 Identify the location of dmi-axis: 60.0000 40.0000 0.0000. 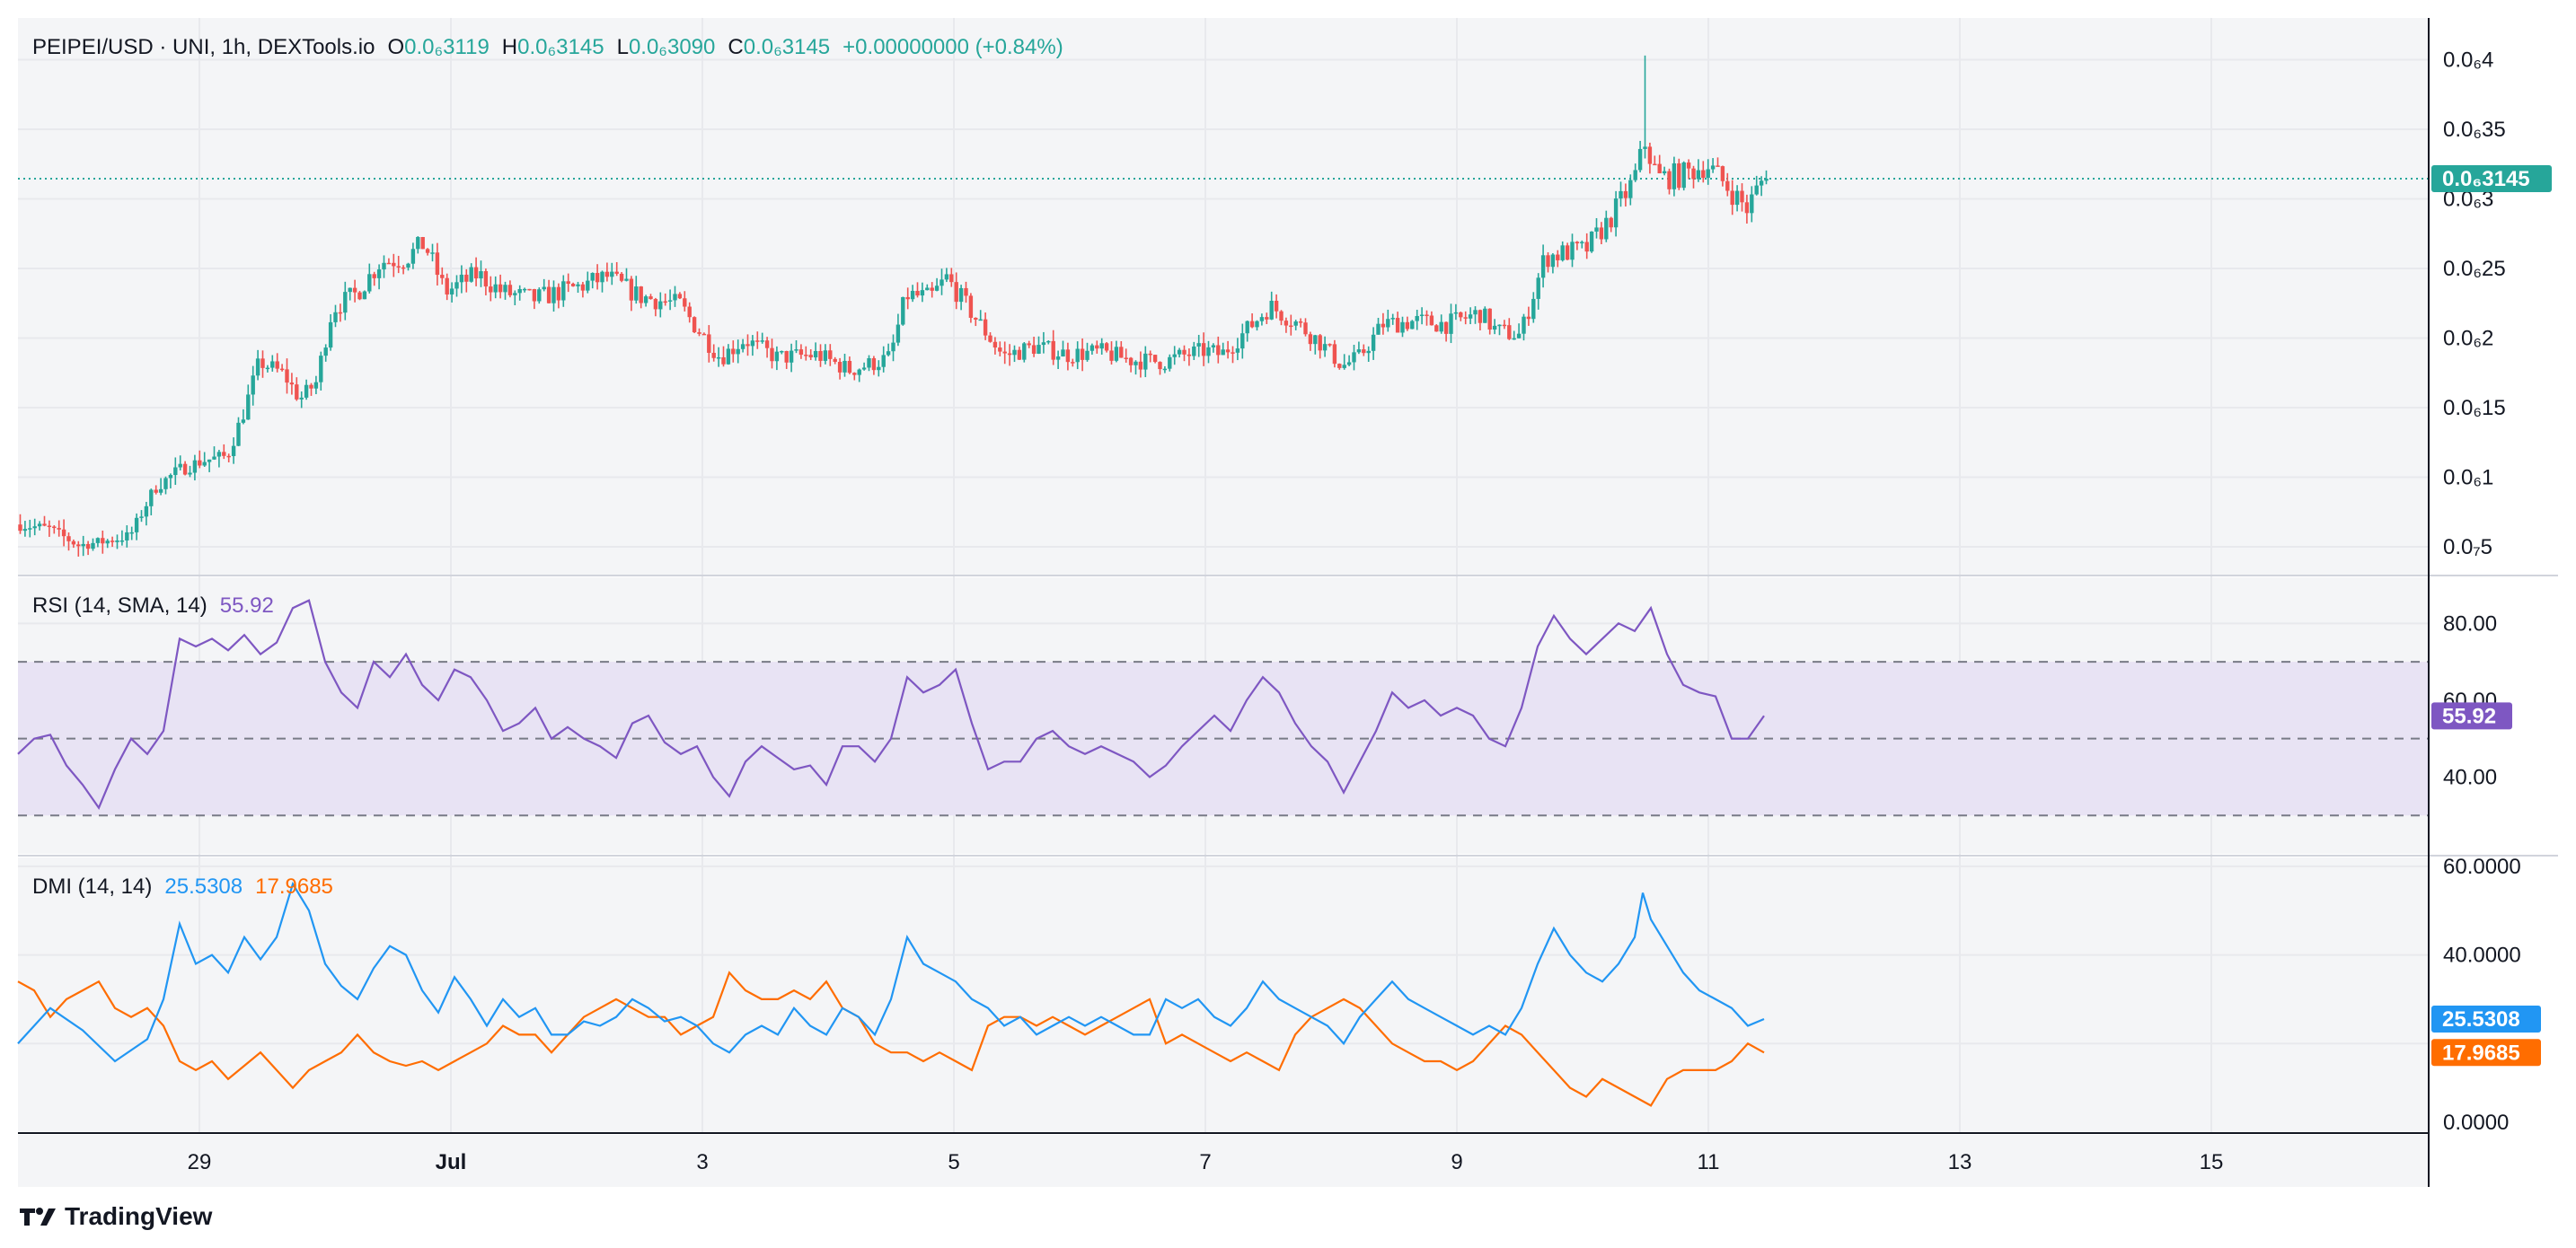
(2482, 995).